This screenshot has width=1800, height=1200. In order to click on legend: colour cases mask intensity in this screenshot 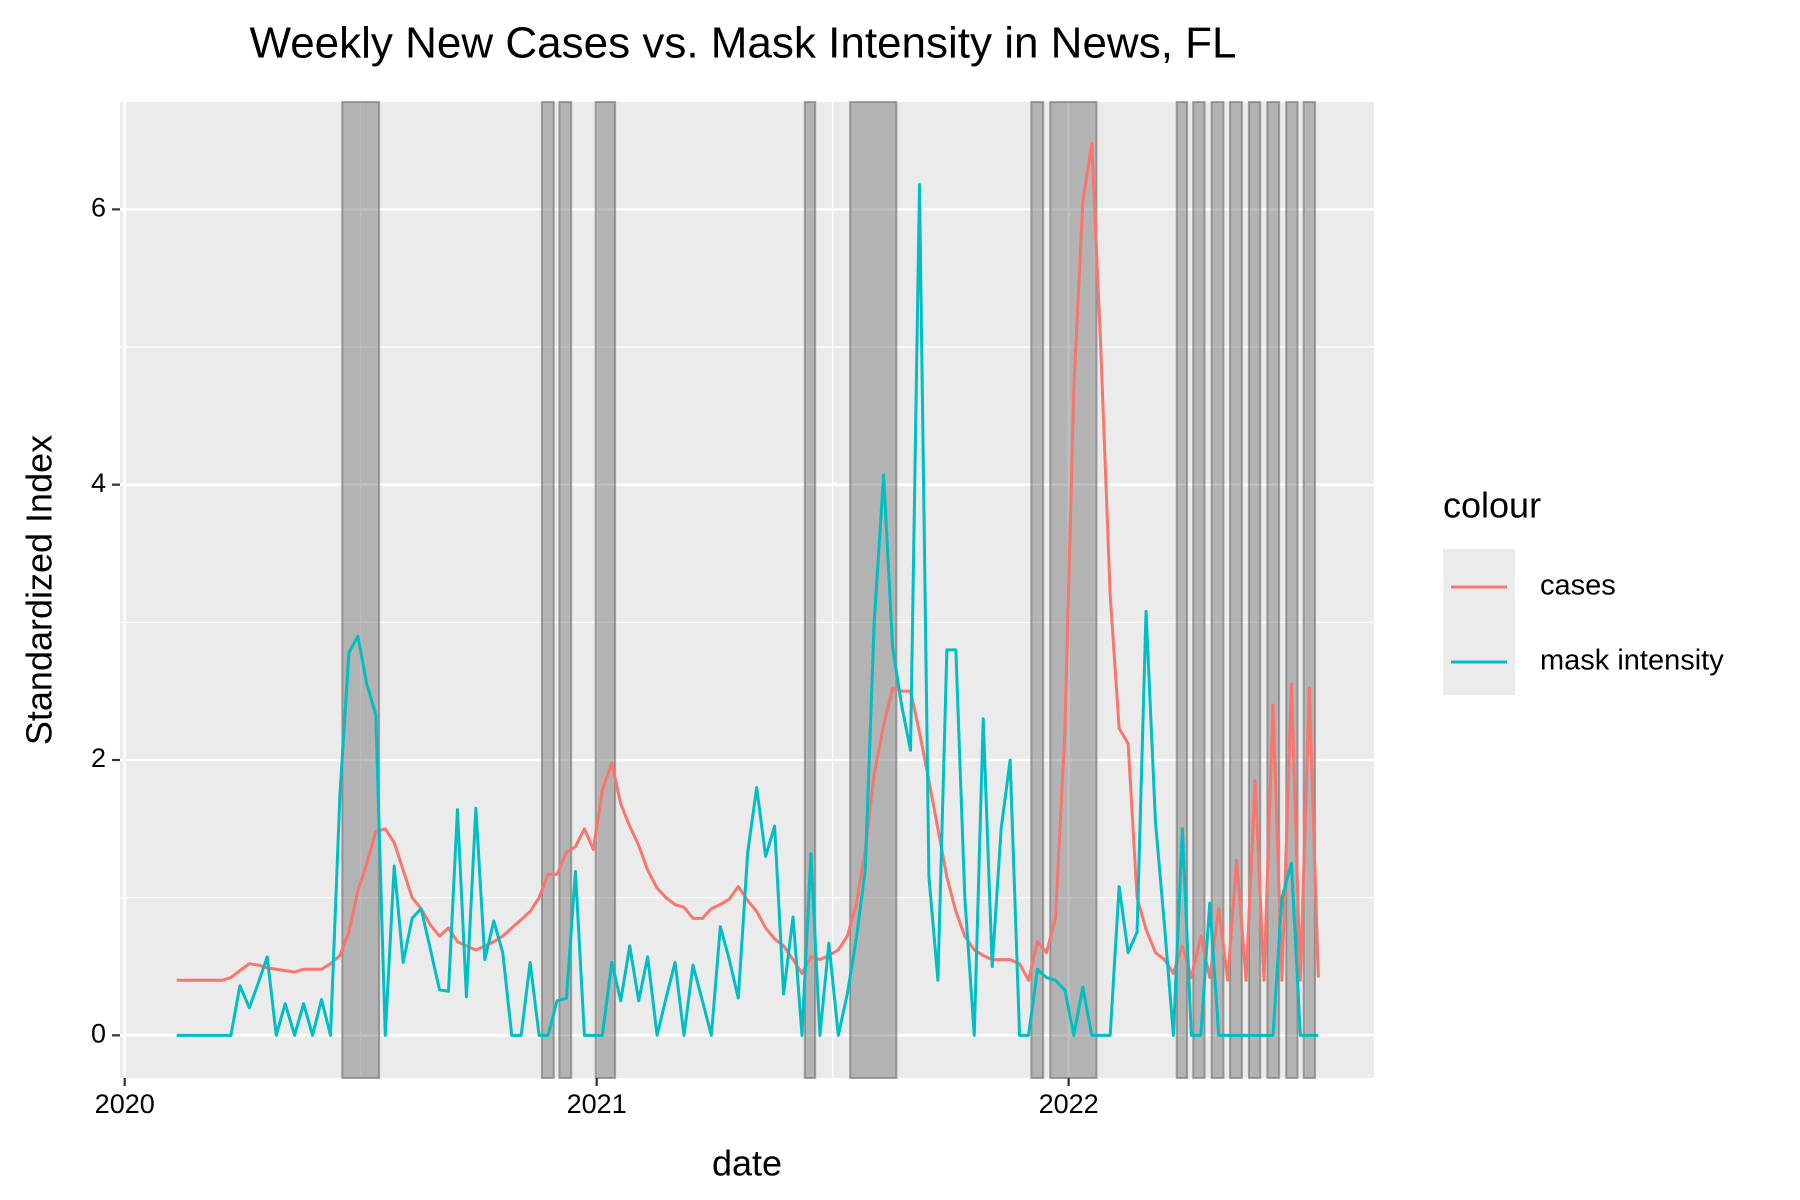, I will do `click(1583, 590)`.